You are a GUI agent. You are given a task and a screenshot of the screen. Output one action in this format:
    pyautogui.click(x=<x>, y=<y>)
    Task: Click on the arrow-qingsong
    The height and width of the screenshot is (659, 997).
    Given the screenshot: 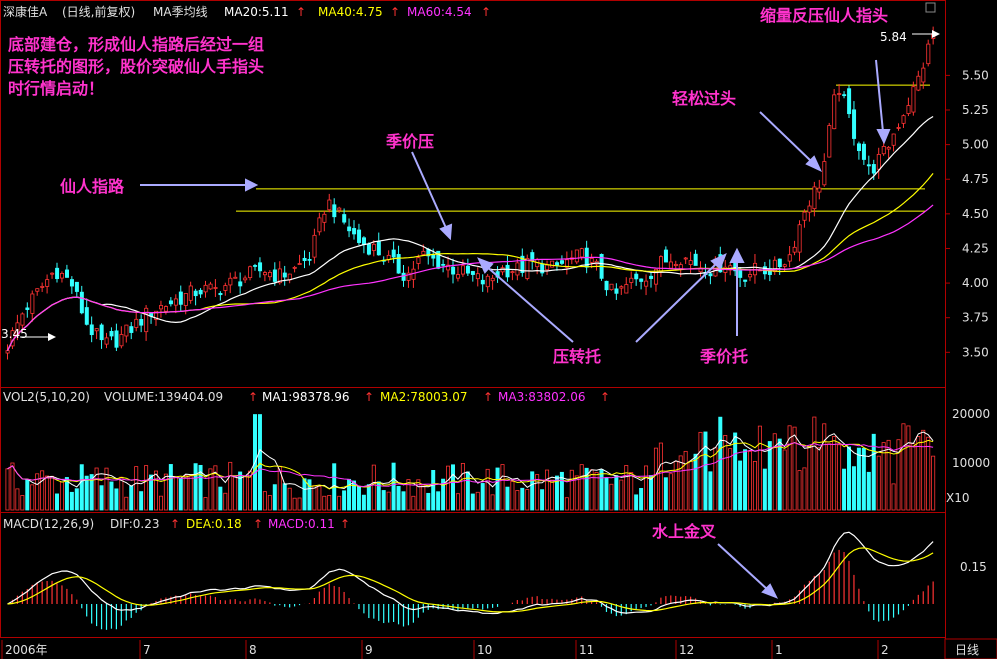 What is the action you would take?
    pyautogui.click(x=786, y=137)
    